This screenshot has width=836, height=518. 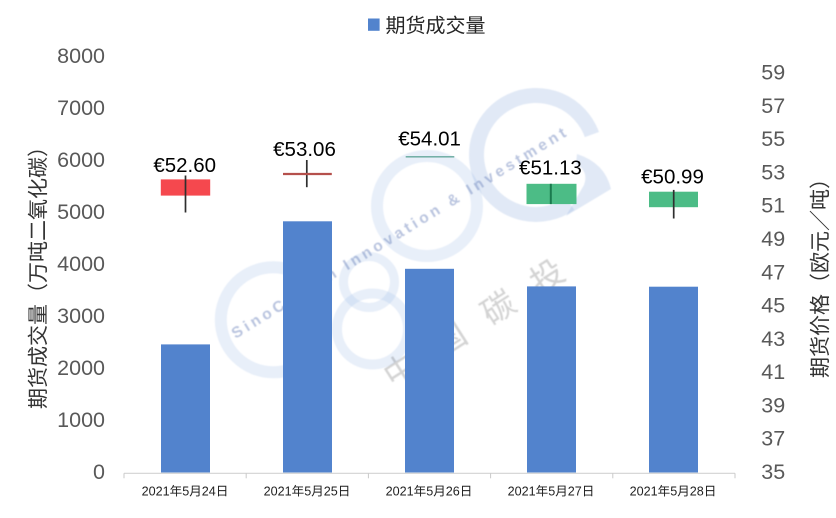 I want to click on svg-text: 59, so click(x=773, y=73).